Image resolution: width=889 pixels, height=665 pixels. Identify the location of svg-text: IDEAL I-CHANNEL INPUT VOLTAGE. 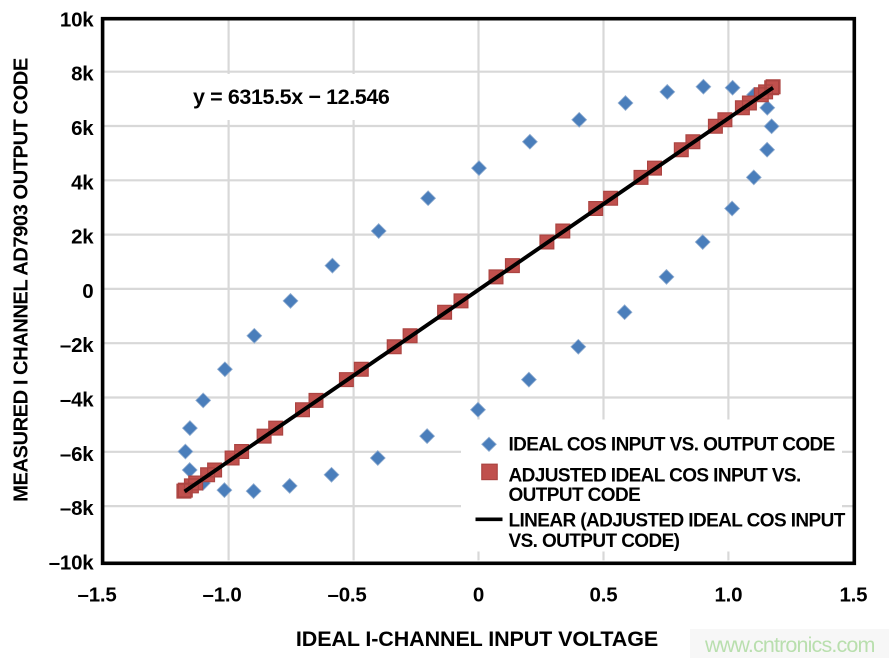
(477, 639).